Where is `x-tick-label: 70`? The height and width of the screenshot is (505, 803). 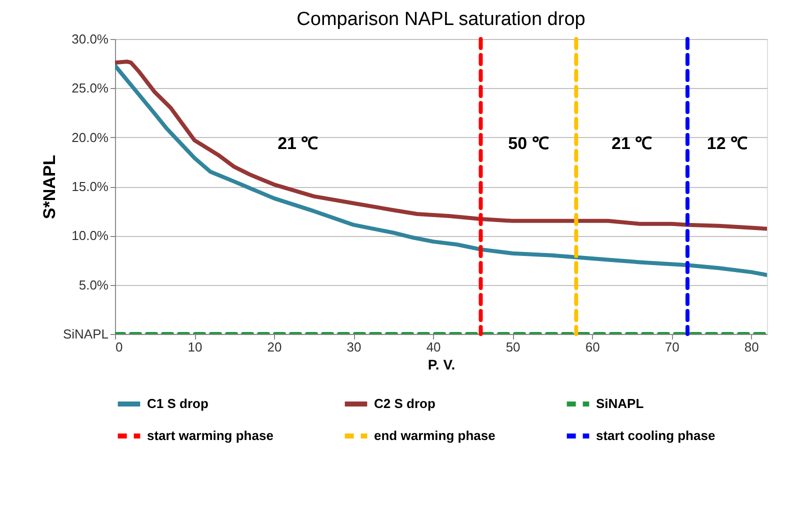
x-tick-label: 70 is located at coordinates (672, 347).